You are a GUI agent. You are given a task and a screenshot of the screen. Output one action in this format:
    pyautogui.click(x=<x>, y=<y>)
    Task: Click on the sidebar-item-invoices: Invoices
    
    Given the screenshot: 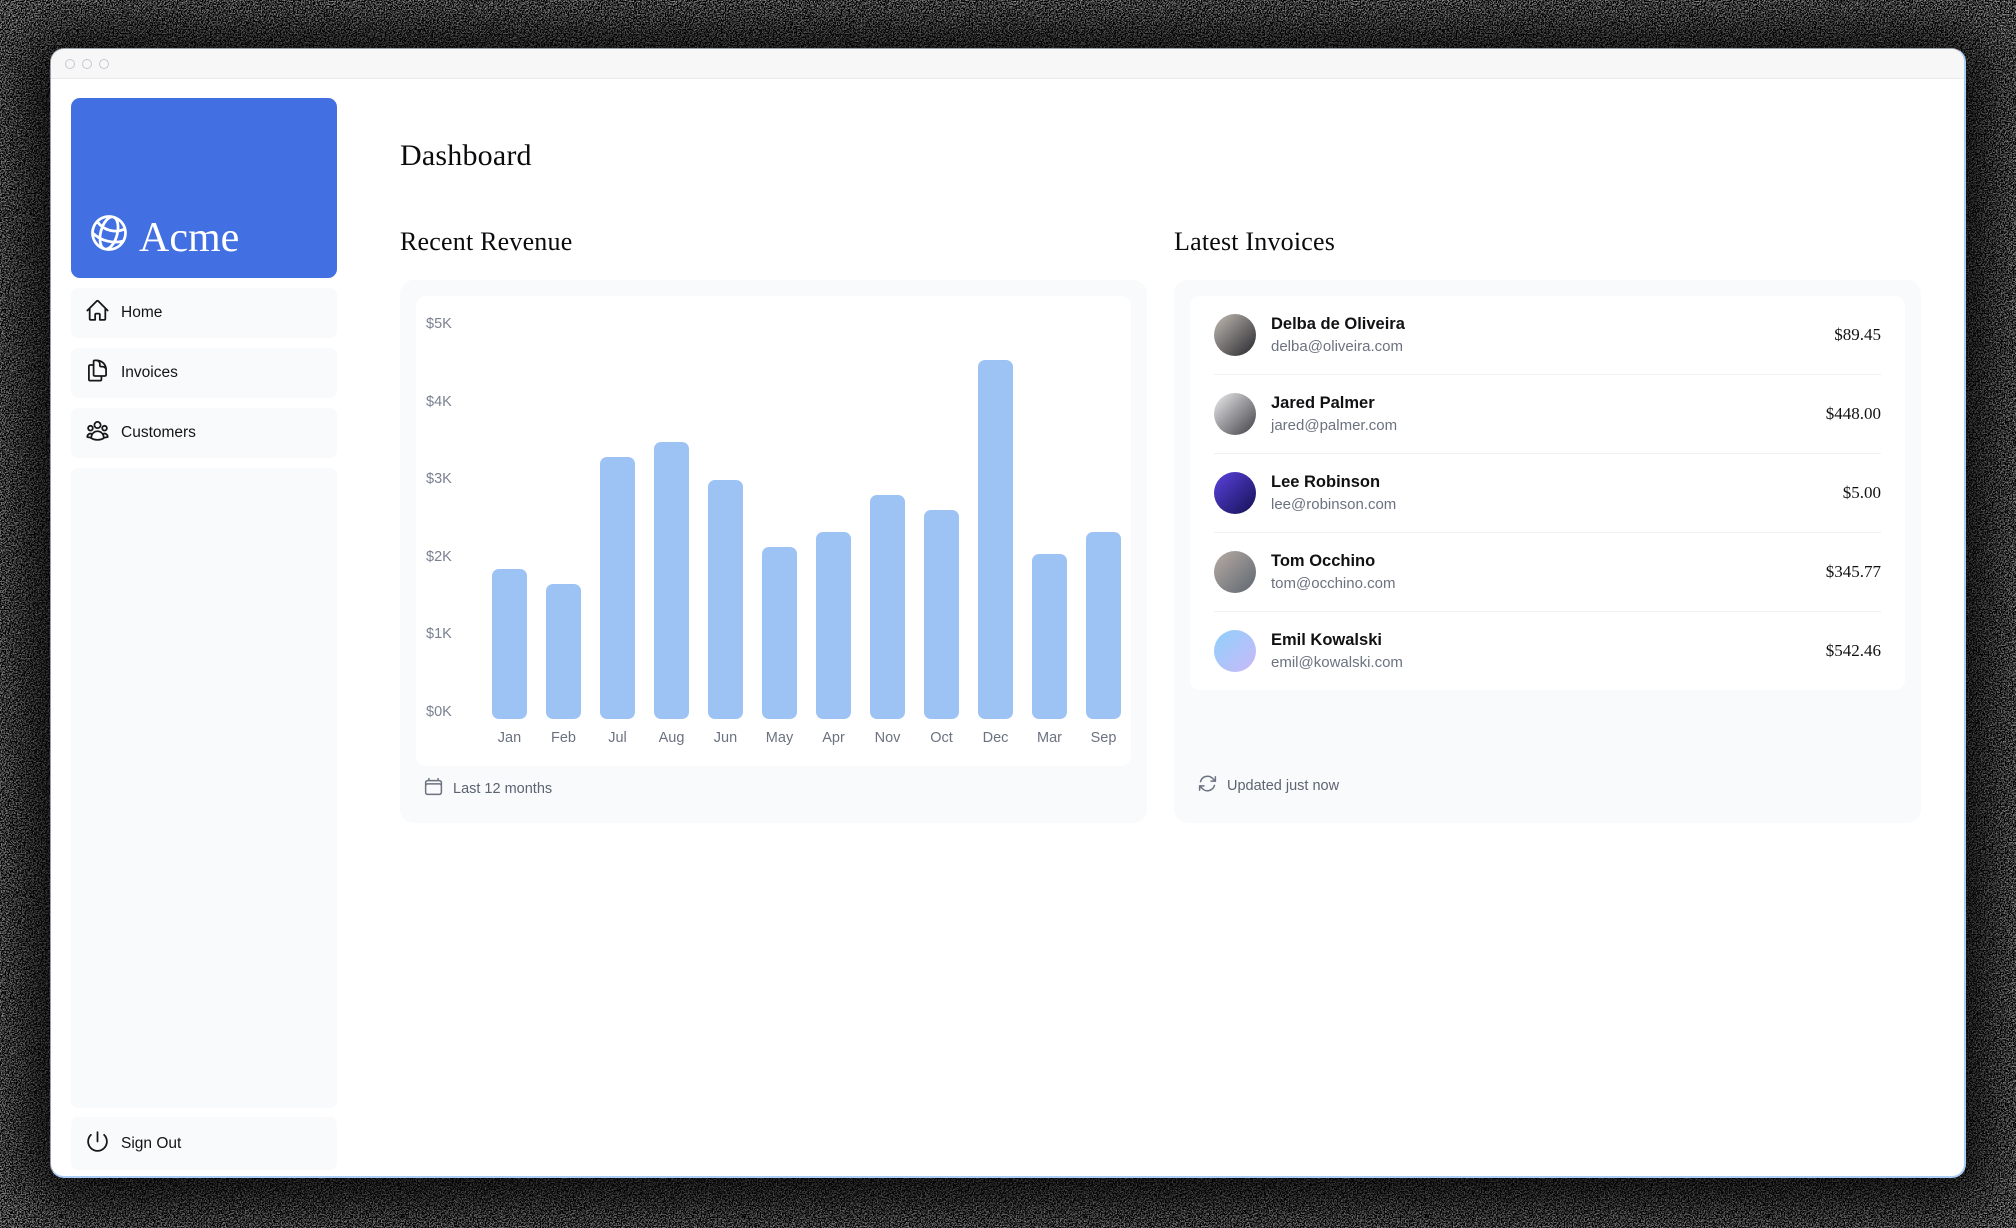 What is the action you would take?
    pyautogui.click(x=204, y=373)
    